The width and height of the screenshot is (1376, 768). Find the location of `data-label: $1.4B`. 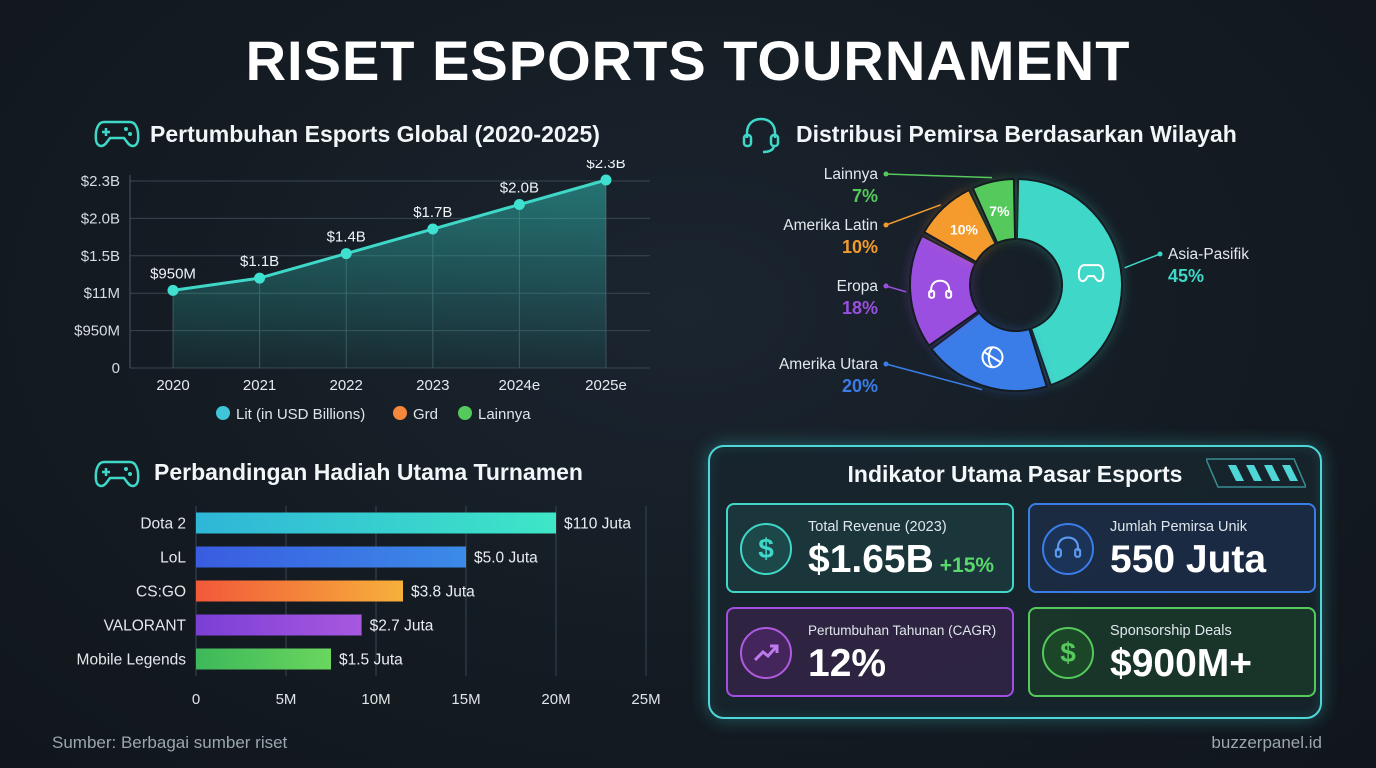

data-label: $1.4B is located at coordinates (346, 237).